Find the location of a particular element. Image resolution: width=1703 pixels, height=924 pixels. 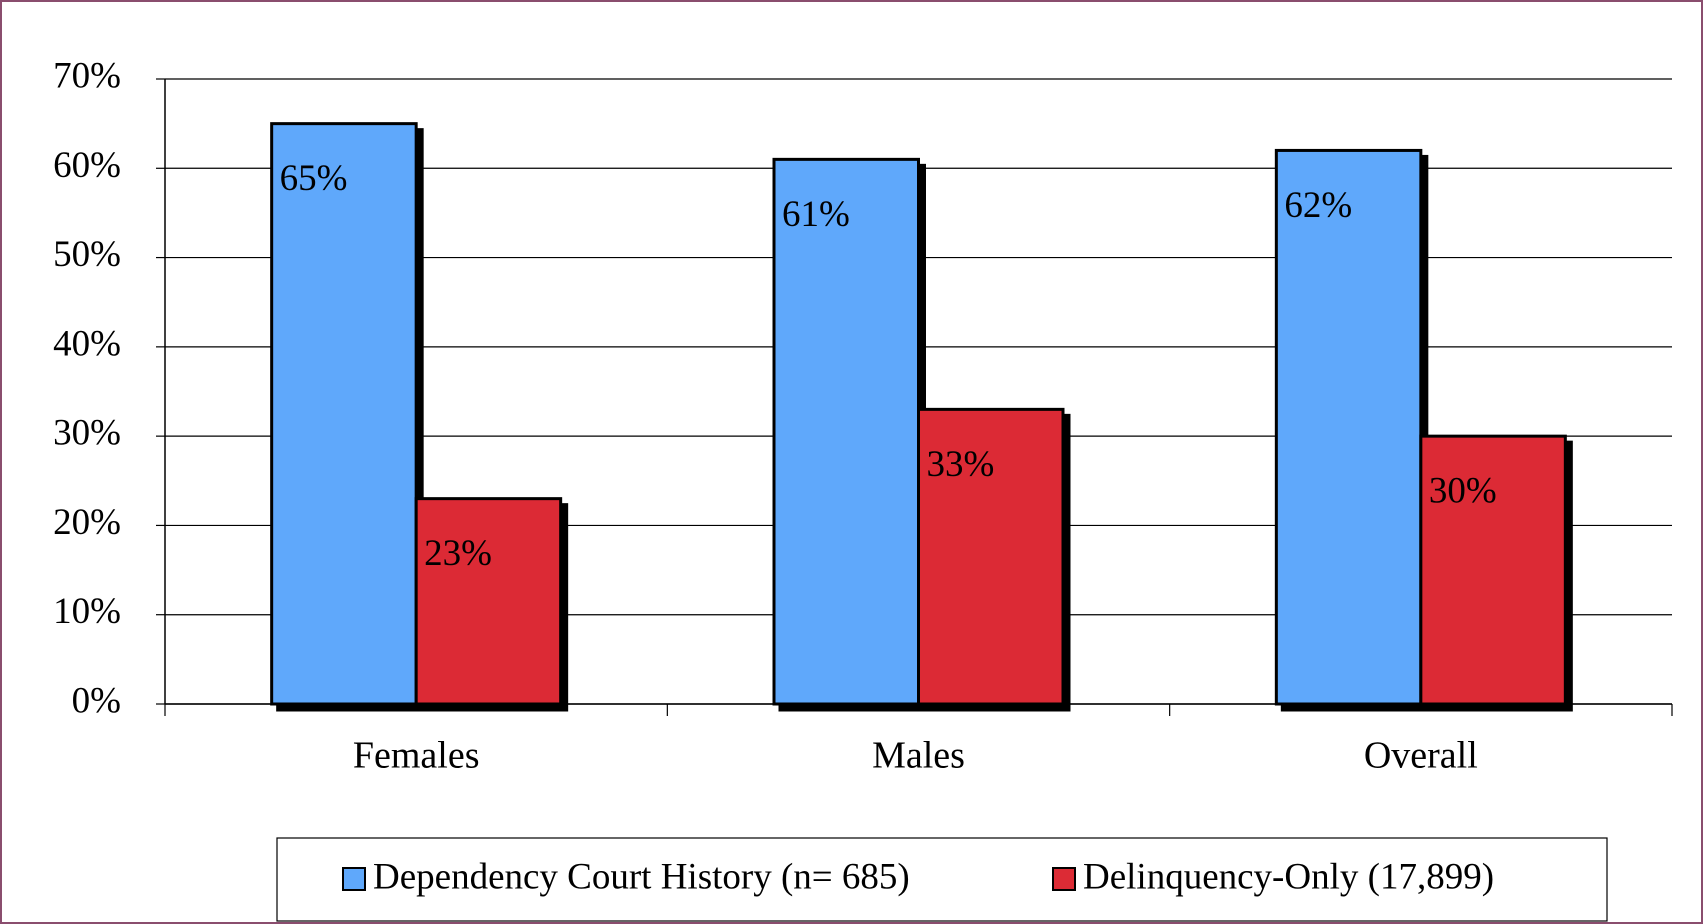

y-tick-label: 10% is located at coordinates (87, 611).